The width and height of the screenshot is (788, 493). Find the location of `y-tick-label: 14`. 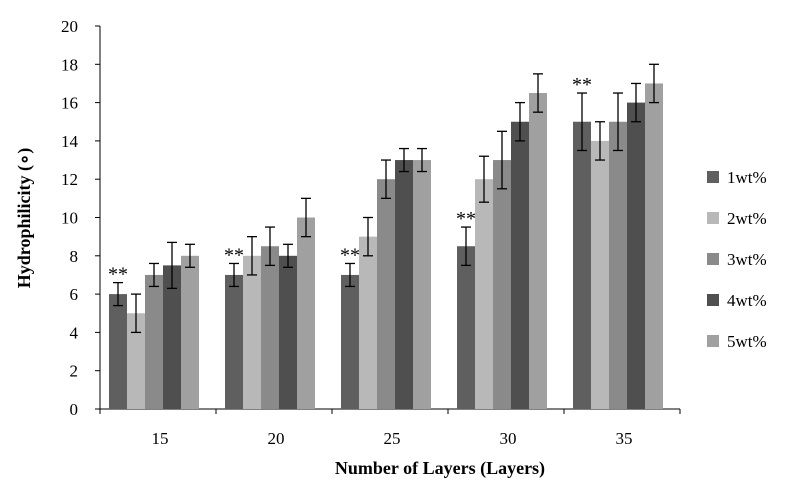

y-tick-label: 14 is located at coordinates (70, 141).